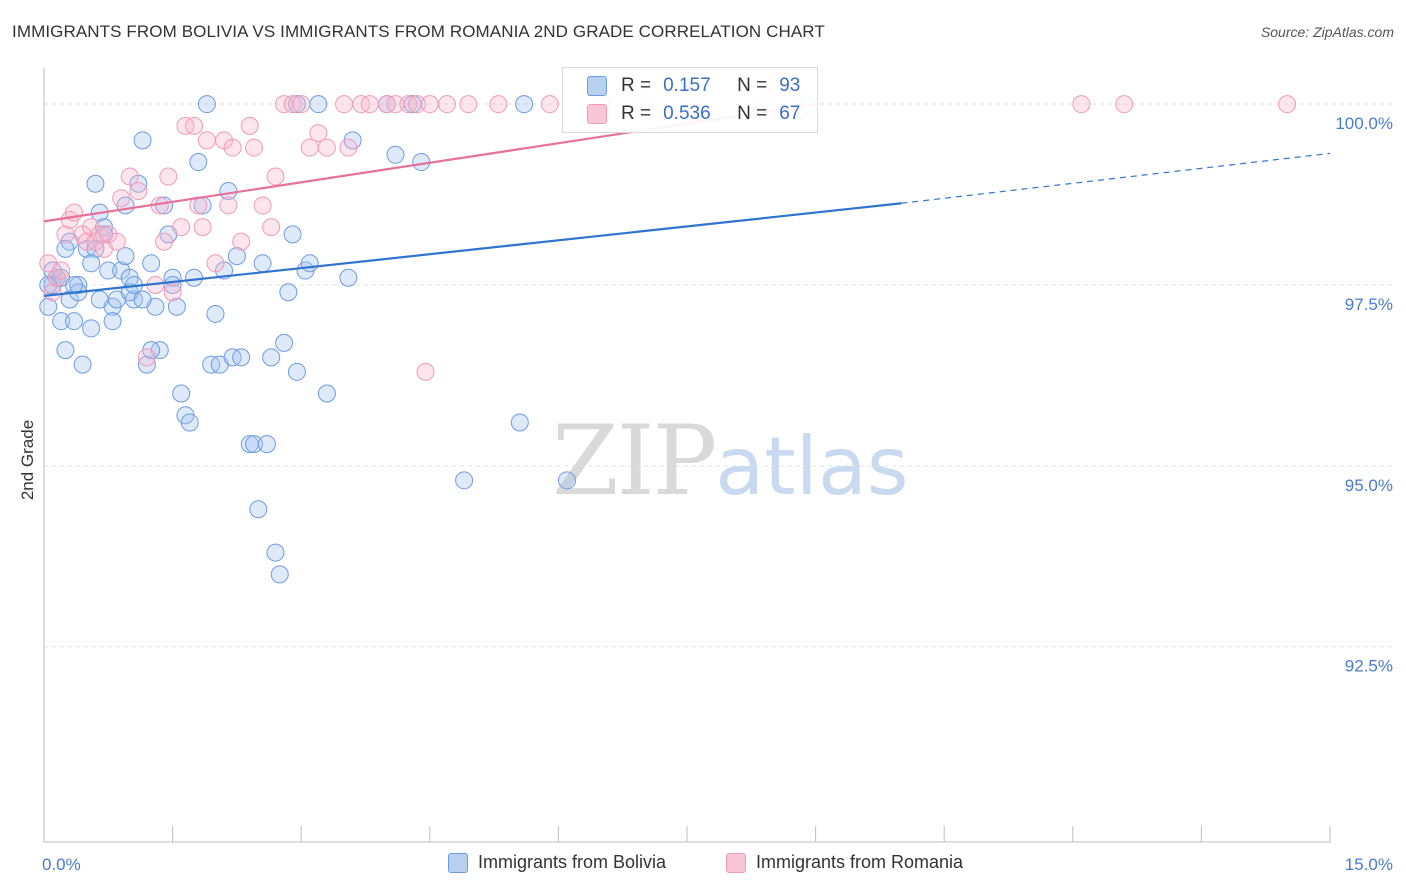 The height and width of the screenshot is (892, 1406). What do you see at coordinates (690, 100) in the screenshot?
I see `stats-legend: R = 0.157 N = 93 R = 0.536 N = 67` at bounding box center [690, 100].